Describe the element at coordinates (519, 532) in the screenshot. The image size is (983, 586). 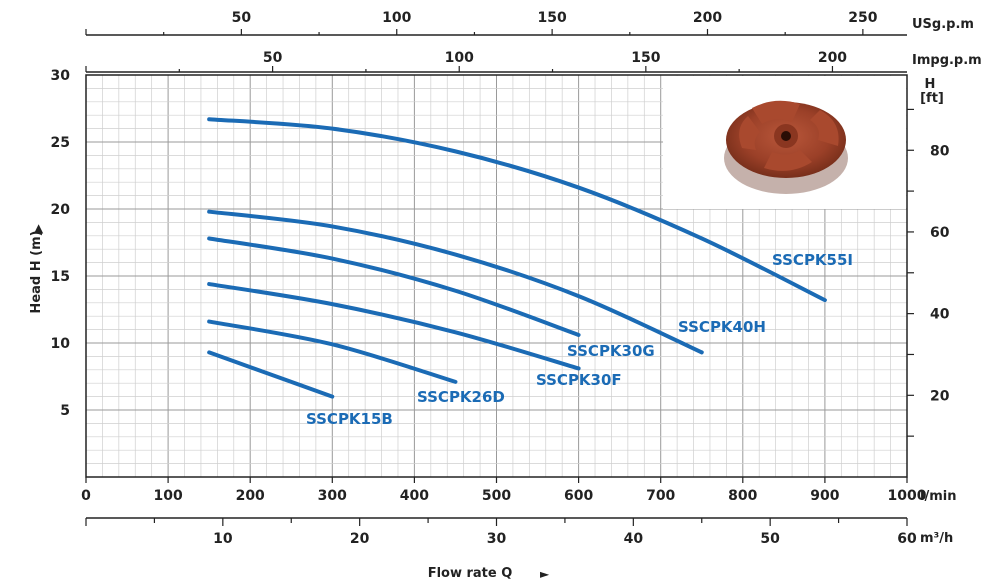
I see `m3h-axis: 10 20 30 40 50 60 m³/h` at that location.